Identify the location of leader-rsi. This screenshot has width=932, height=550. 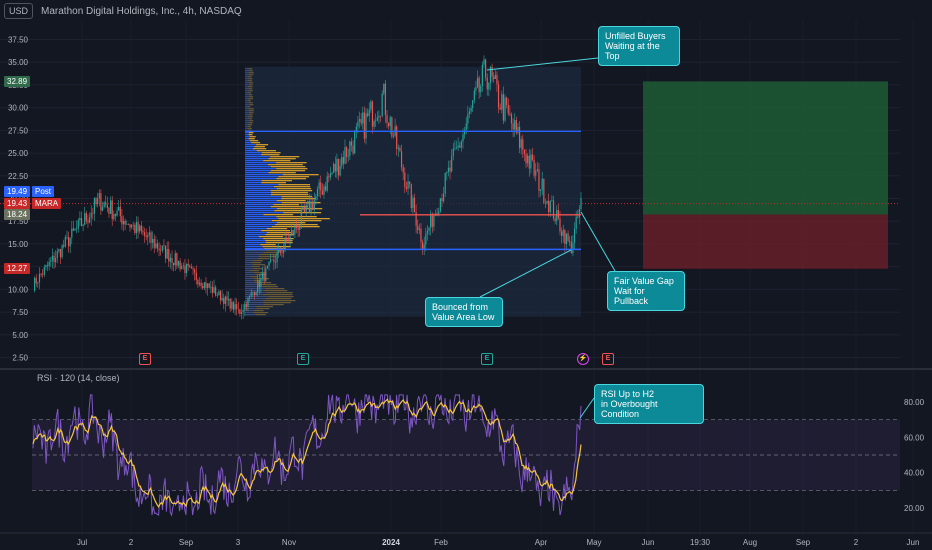
(587, 408).